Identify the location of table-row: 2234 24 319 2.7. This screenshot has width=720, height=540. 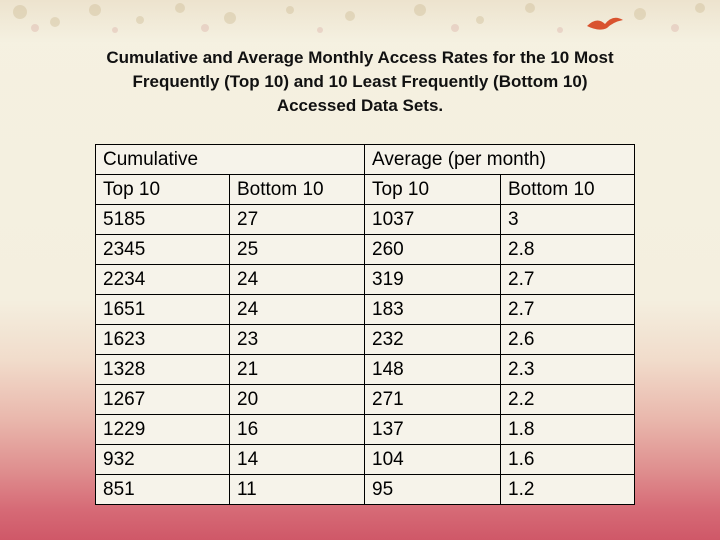
(365, 279).